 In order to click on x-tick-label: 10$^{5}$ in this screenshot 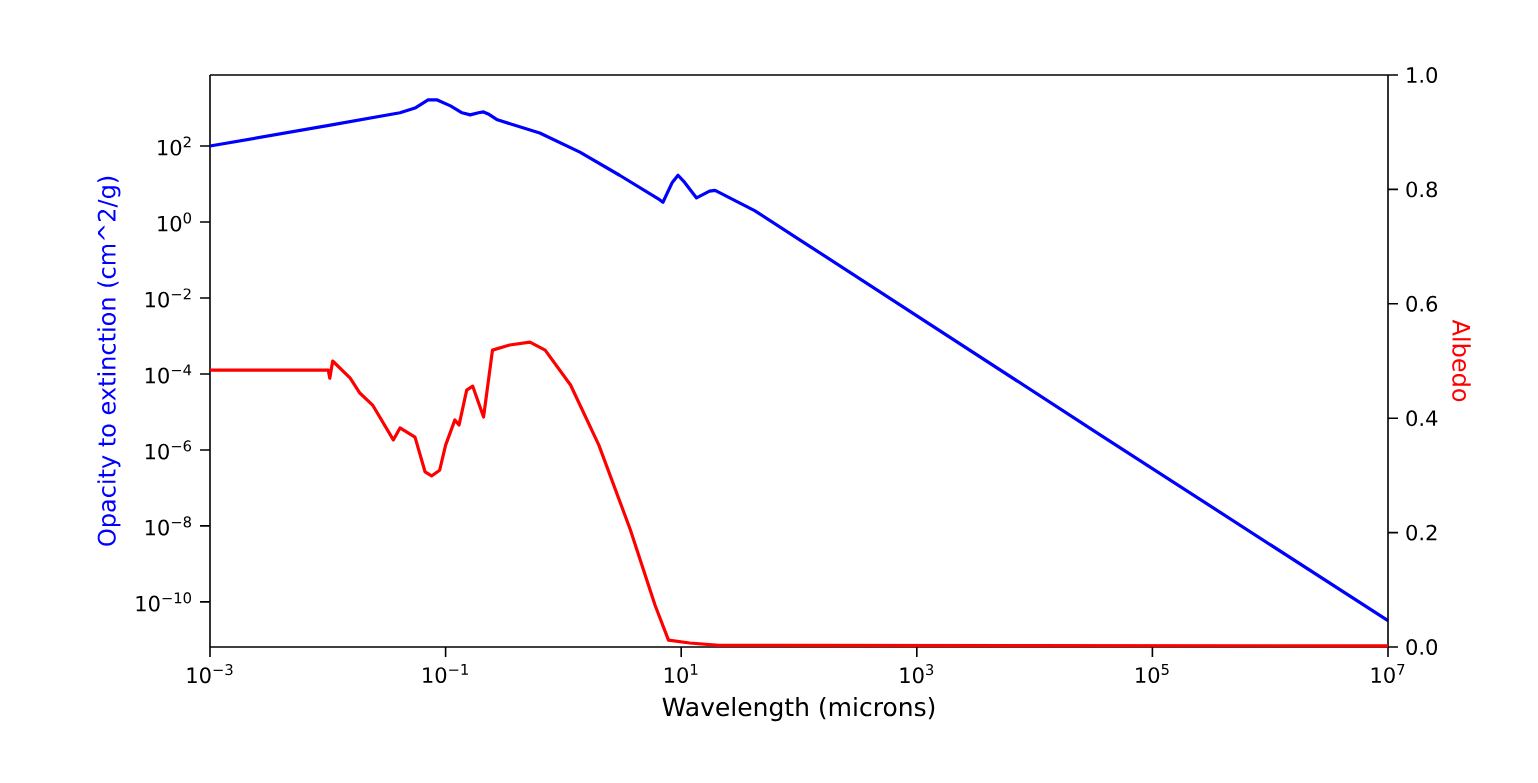, I will do `click(1152, 674)`.